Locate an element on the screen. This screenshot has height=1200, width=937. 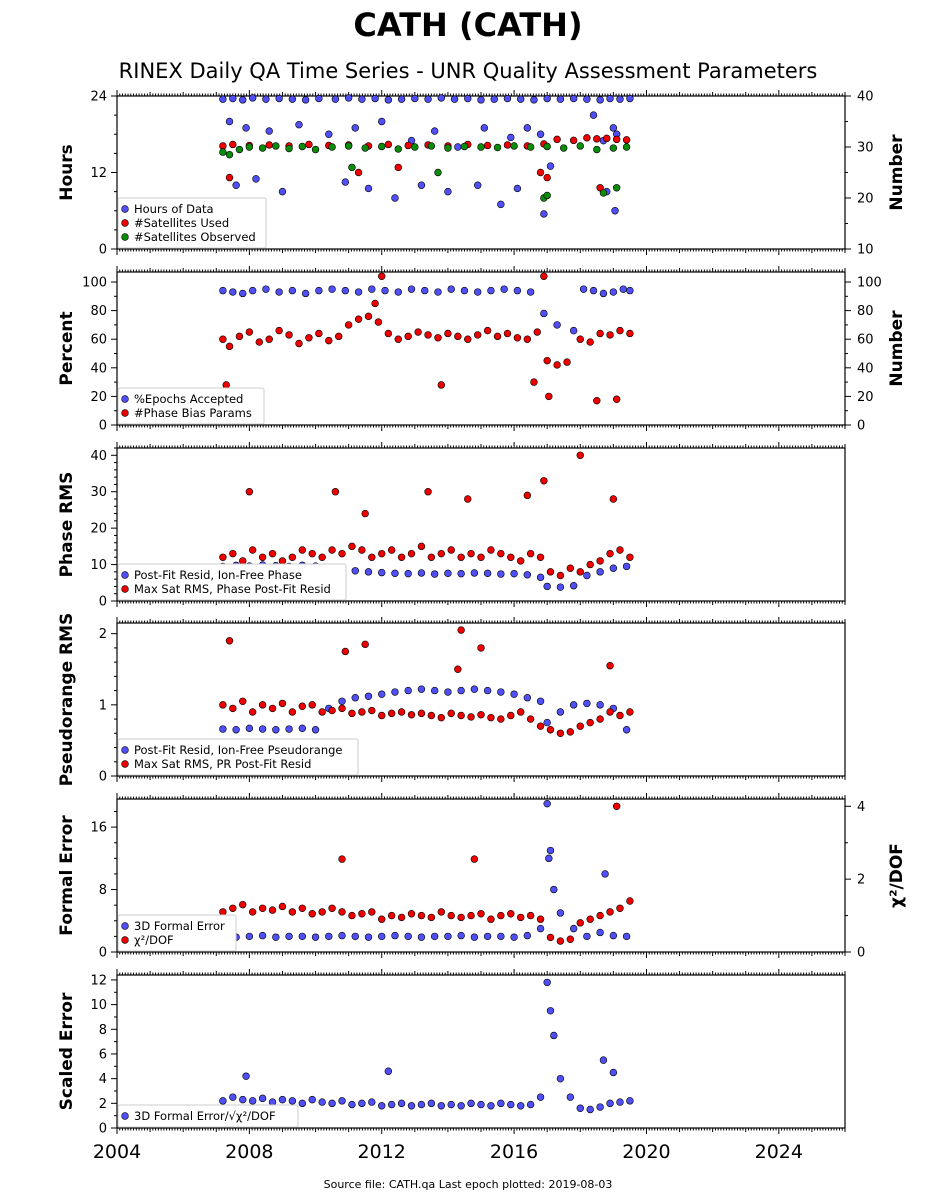
y-tick-label: 2 is located at coordinates (103, 634).